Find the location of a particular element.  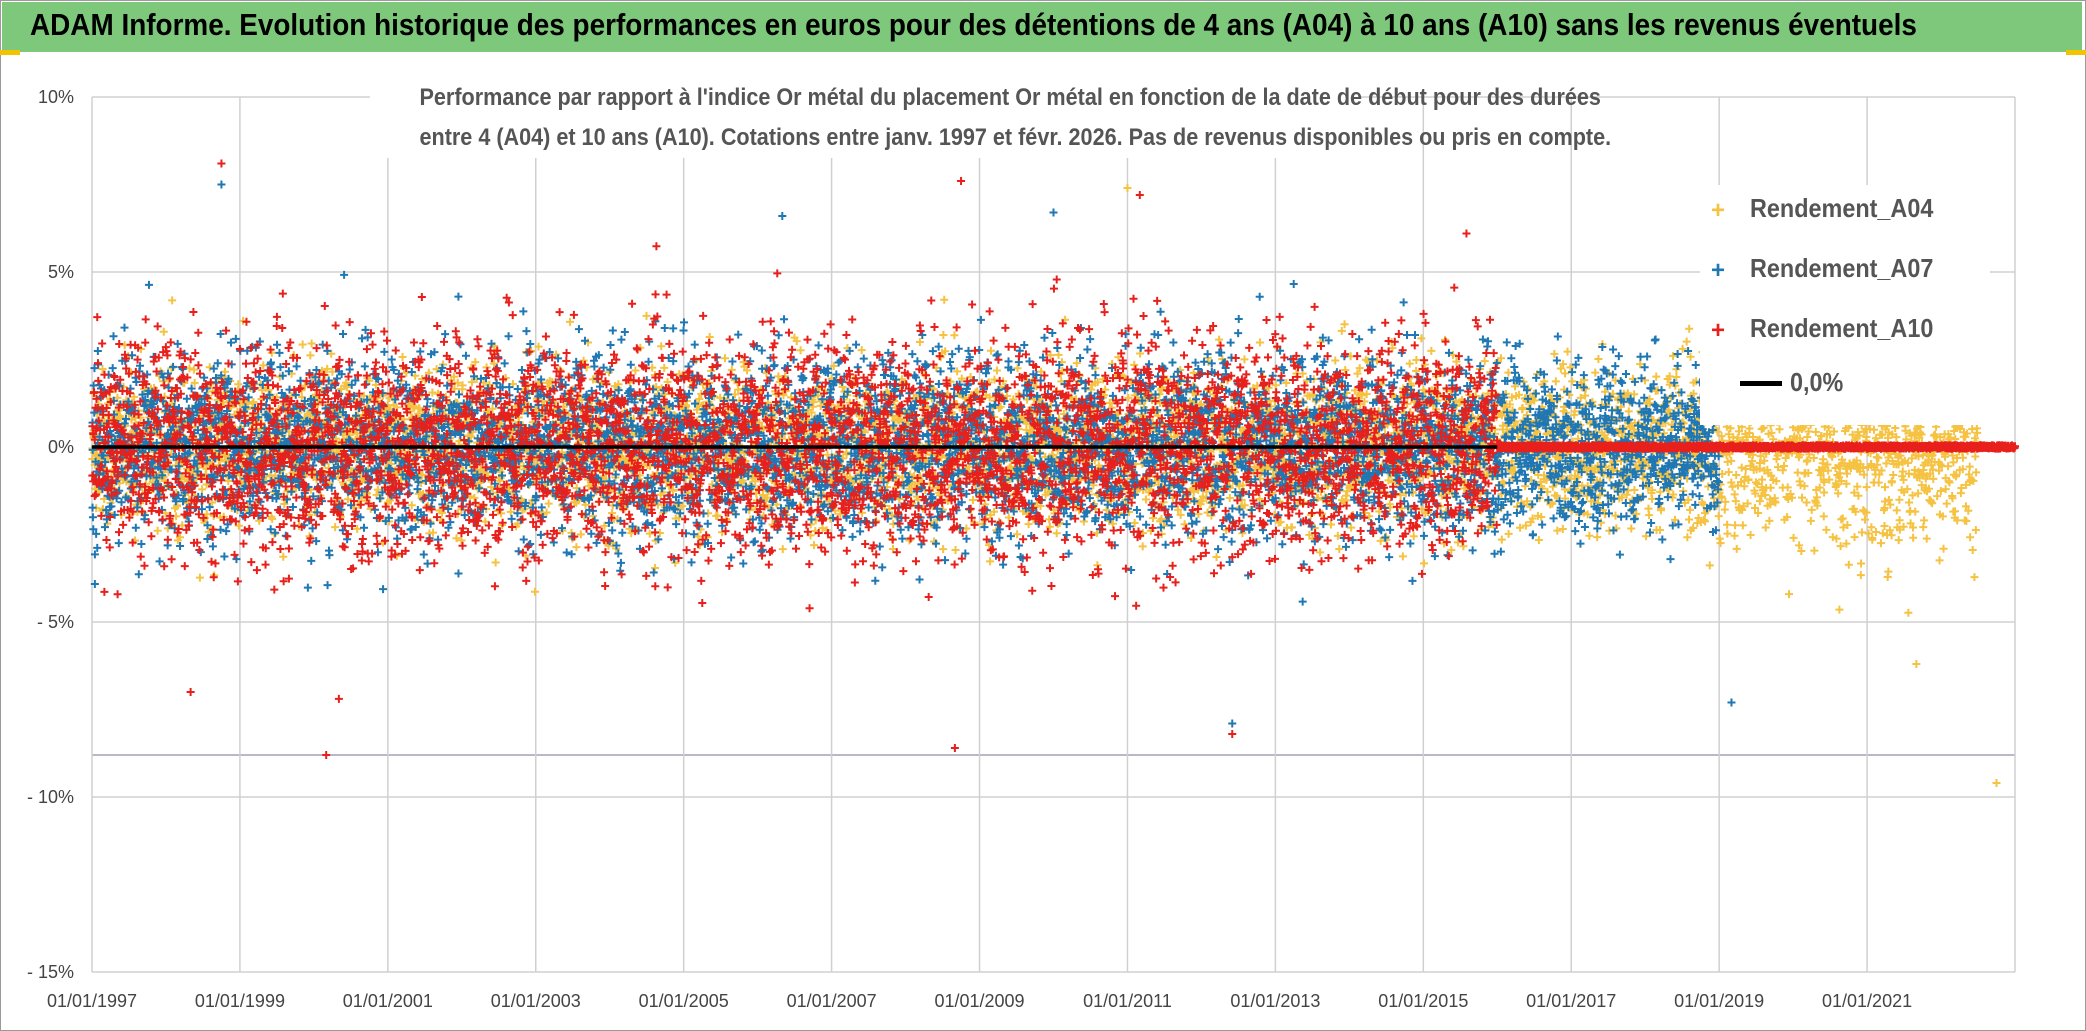

header-bar is located at coordinates (1042, 27).